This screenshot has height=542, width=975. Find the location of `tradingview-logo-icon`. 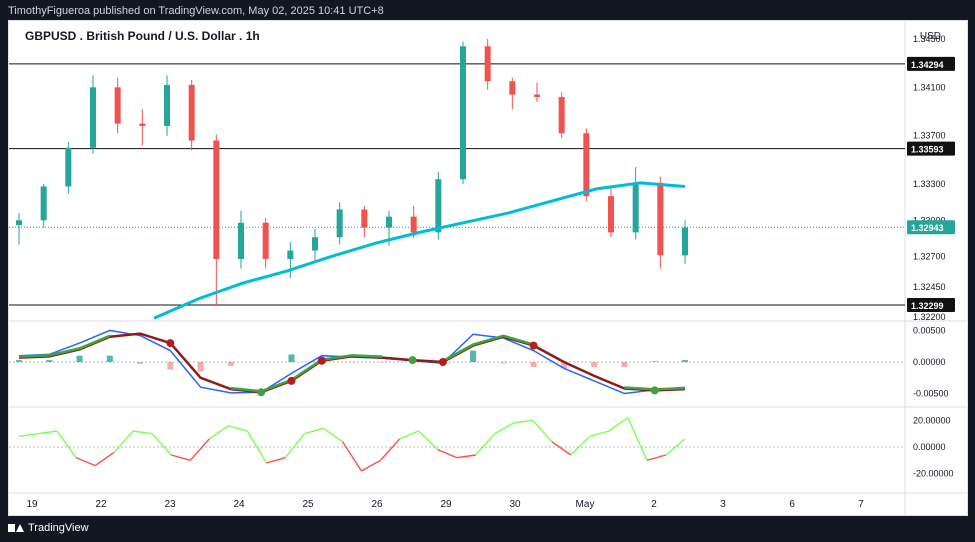

tradingview-logo-icon is located at coordinates (16, 528).